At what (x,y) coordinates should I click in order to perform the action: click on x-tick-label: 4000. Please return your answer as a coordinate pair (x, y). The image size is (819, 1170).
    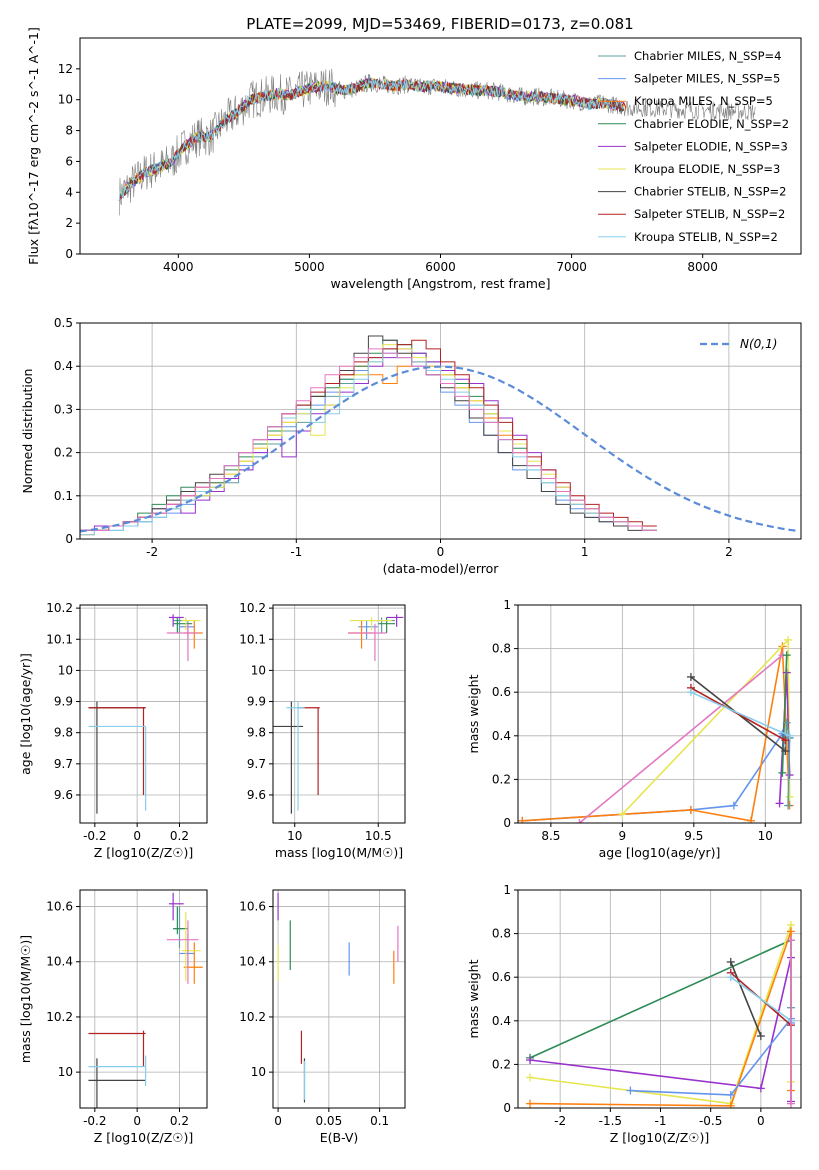
    Looking at the image, I should click on (178, 267).